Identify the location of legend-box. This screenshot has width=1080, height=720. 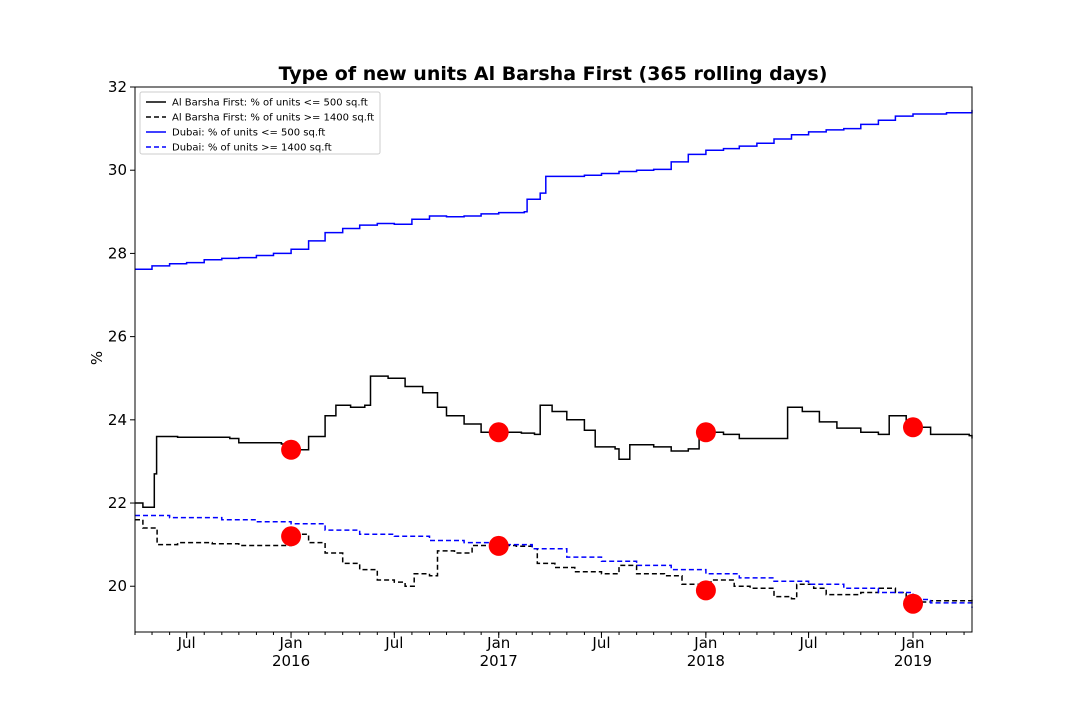
(260, 123).